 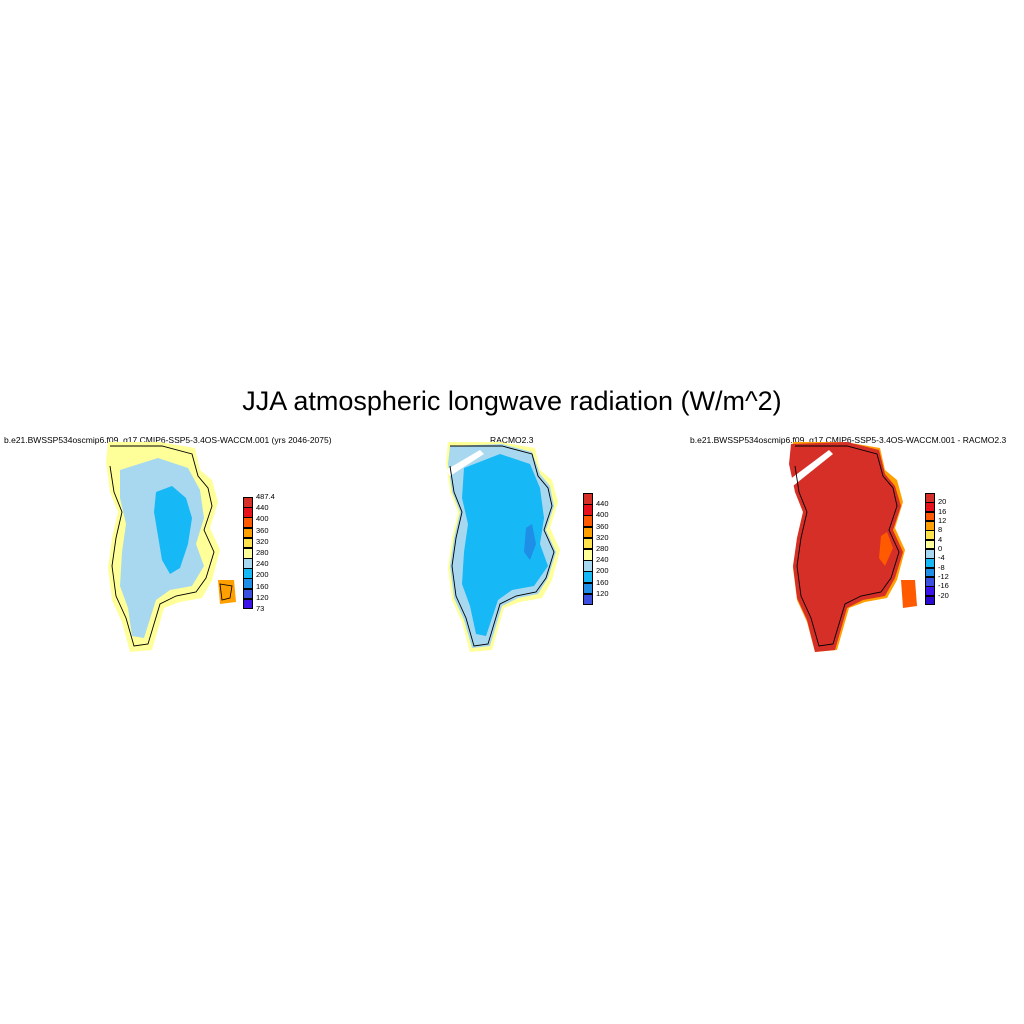 I want to click on greenland-obs, so click(x=503, y=547).